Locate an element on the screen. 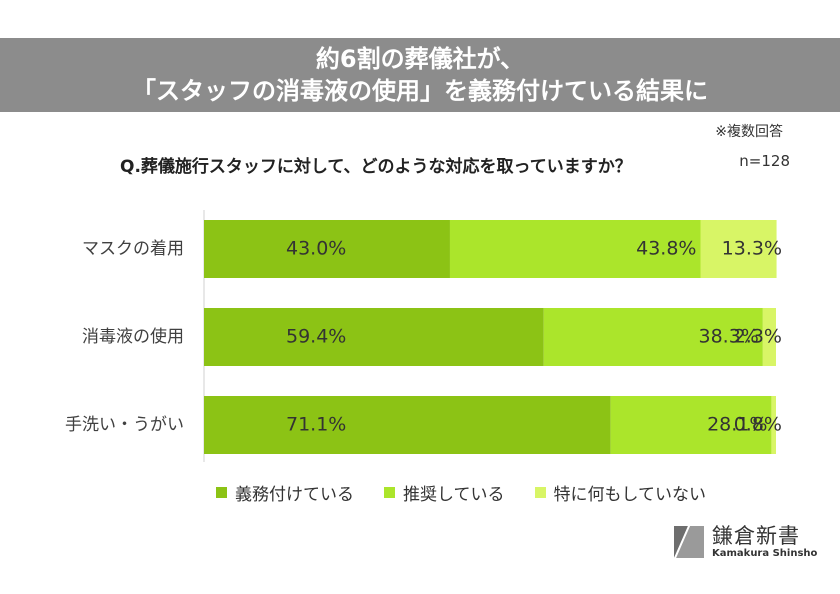  legend-item-recommended: 推奨している is located at coordinates (444, 492).